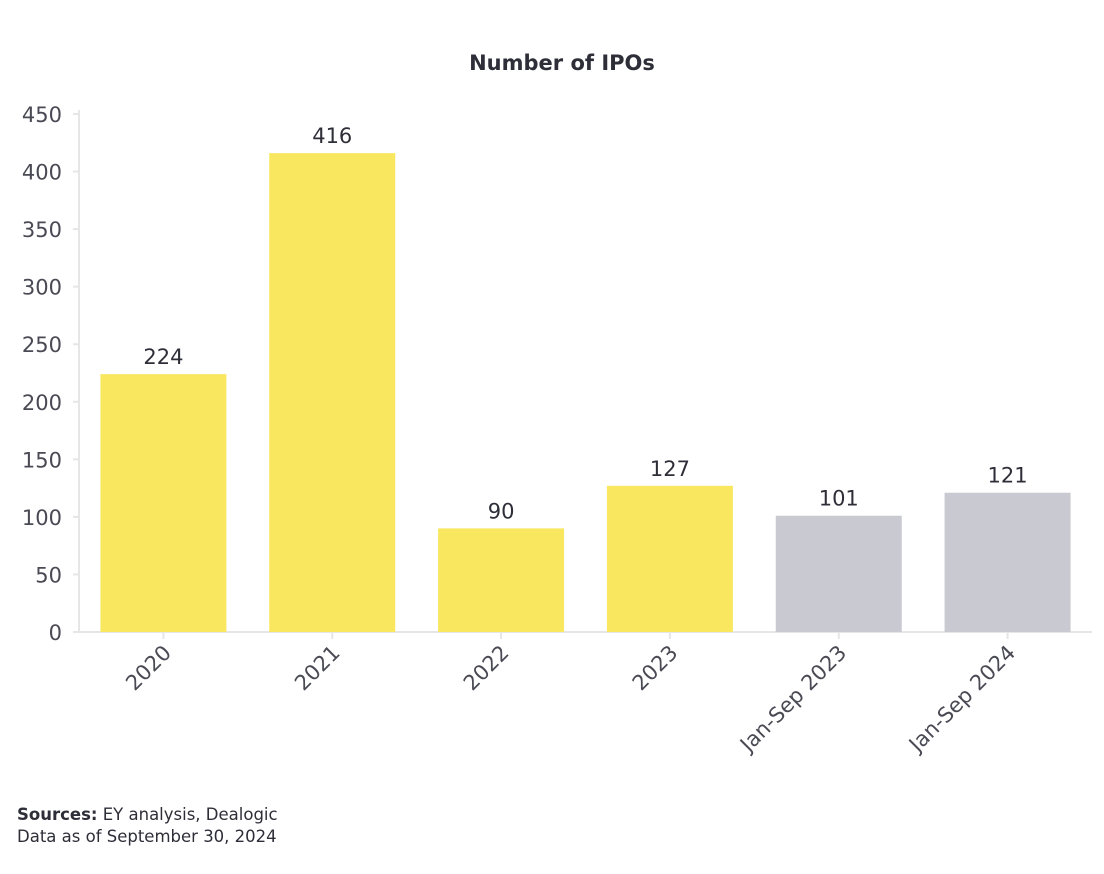 This screenshot has width=1104, height=874. Describe the element at coordinates (332, 136) in the screenshot. I see `bar-value-label: 416` at that location.